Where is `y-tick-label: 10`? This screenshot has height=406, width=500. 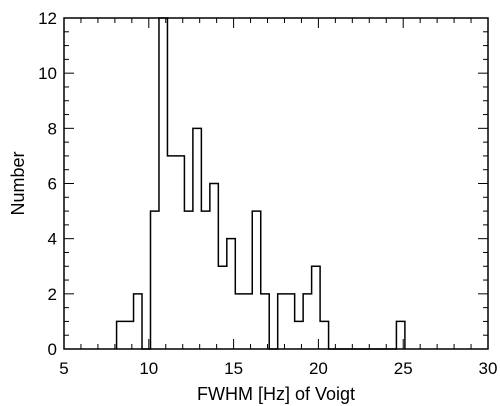
y-tick-label: 10 is located at coordinates (47, 73).